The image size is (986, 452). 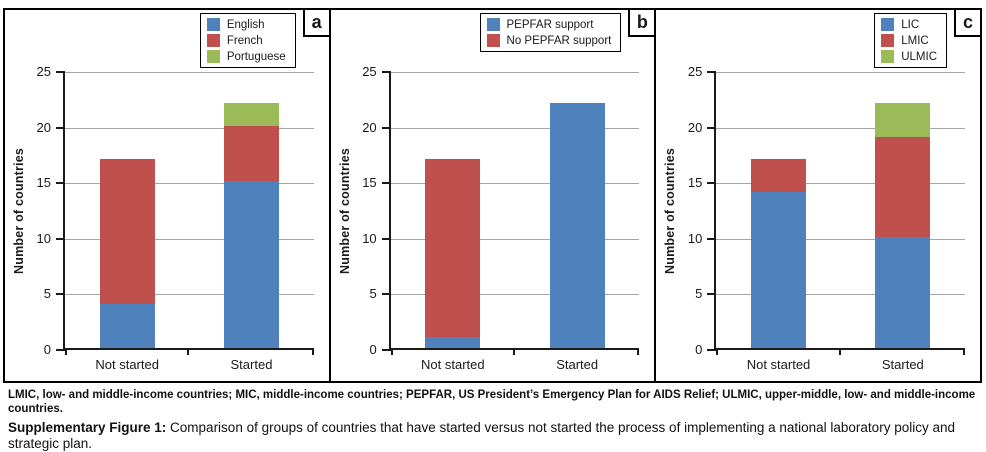 I want to click on bar-segment-portuguese, so click(x=251, y=114).